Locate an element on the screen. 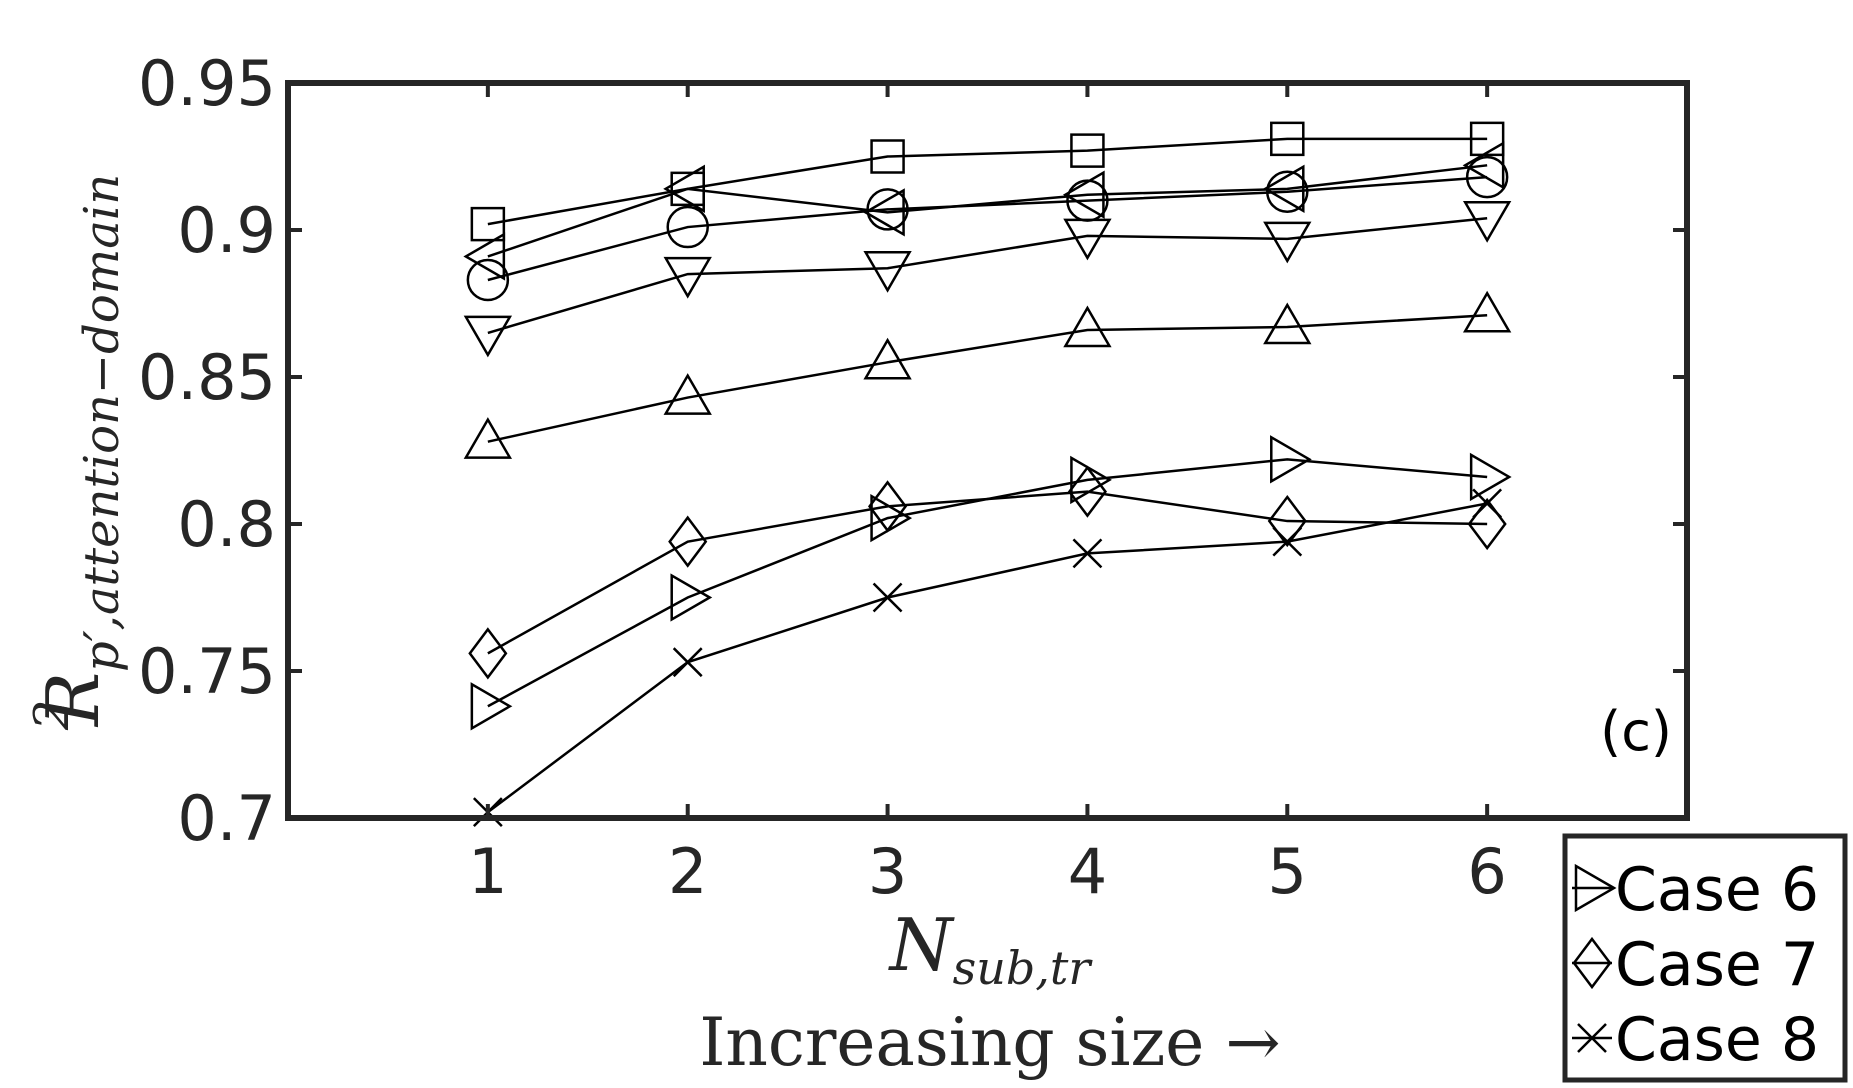 The height and width of the screenshot is (1088, 1853). y-tick-label: 0.85 is located at coordinates (207, 377).